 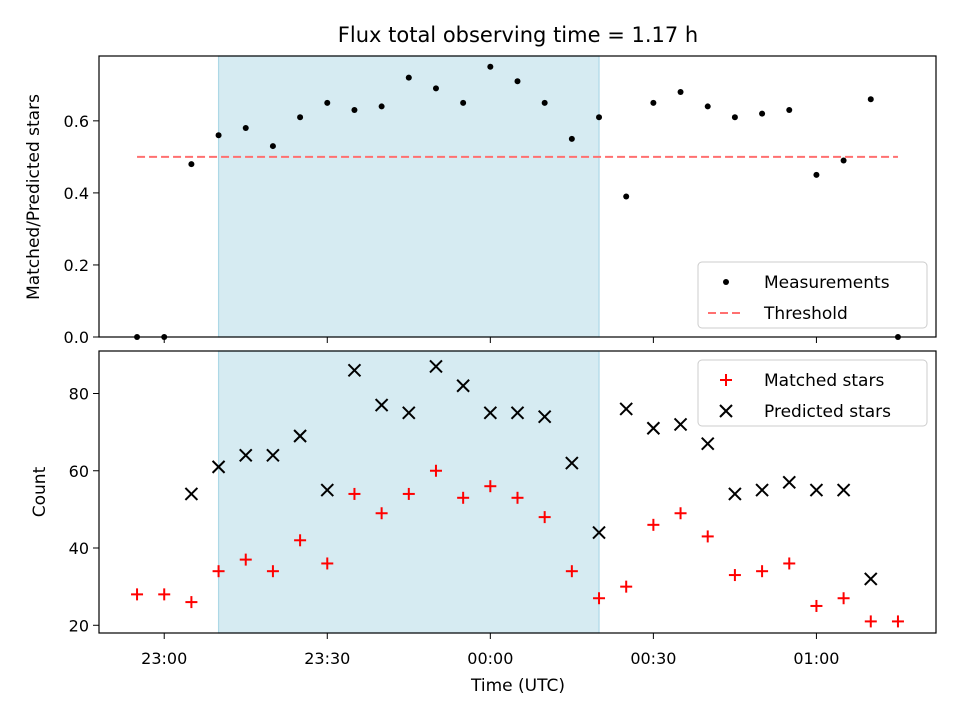 What do you see at coordinates (79, 471) in the screenshot?
I see `bottom-y-tick-label: 60` at bounding box center [79, 471].